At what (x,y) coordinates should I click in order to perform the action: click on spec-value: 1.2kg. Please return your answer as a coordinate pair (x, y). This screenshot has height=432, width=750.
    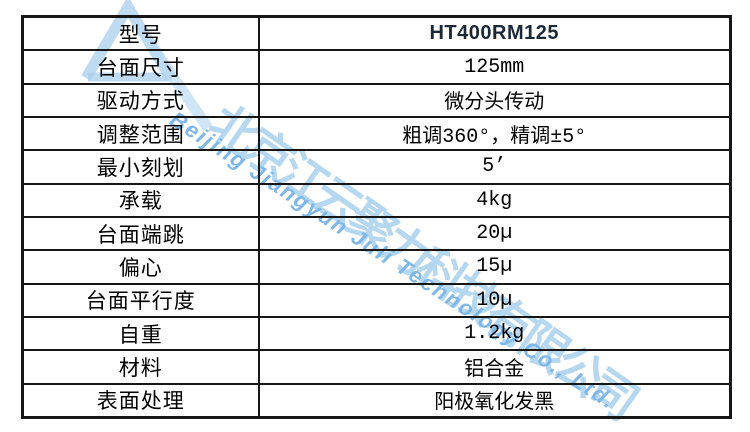
    Looking at the image, I should click on (494, 333).